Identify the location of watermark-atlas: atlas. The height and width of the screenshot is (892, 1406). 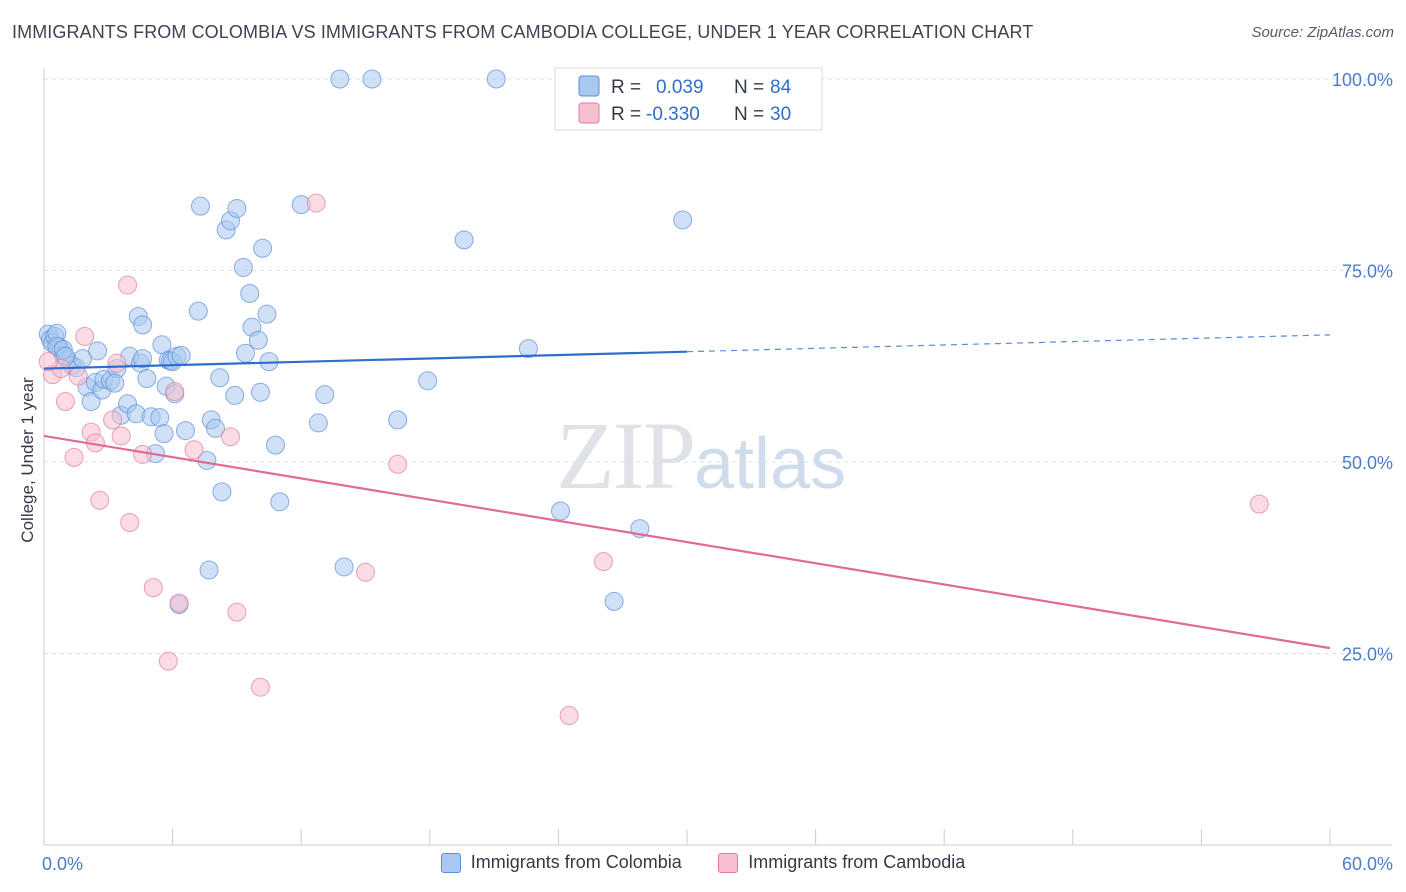
(770, 464).